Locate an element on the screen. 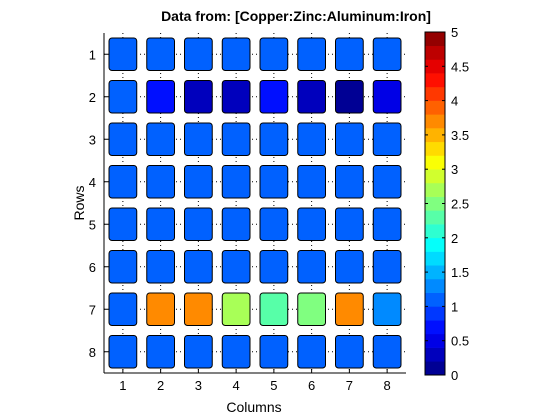 Image resolution: width=560 pixels, height=420 pixels. y-axis-label: Rows is located at coordinates (79, 202).